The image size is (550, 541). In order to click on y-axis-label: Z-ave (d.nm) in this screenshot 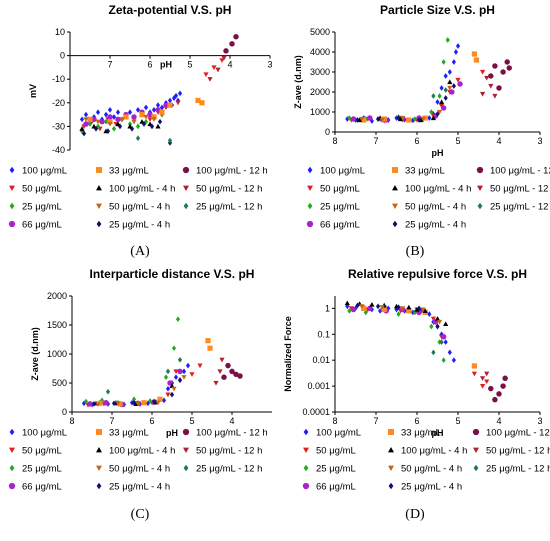, I will do `click(298, 82)`.